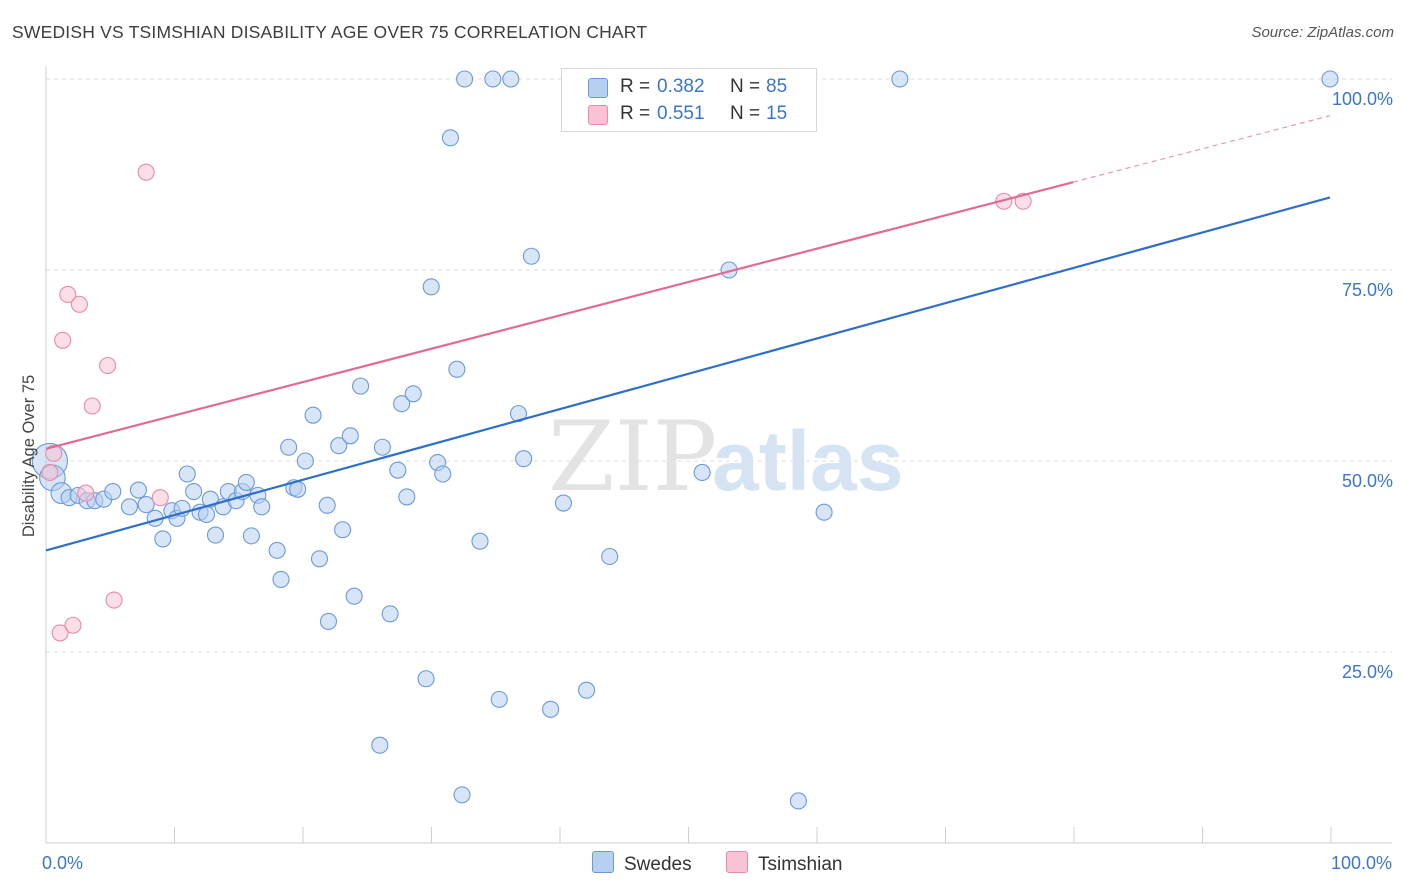 The image size is (1406, 892). I want to click on watermark-zip: ZIP, so click(632, 457).